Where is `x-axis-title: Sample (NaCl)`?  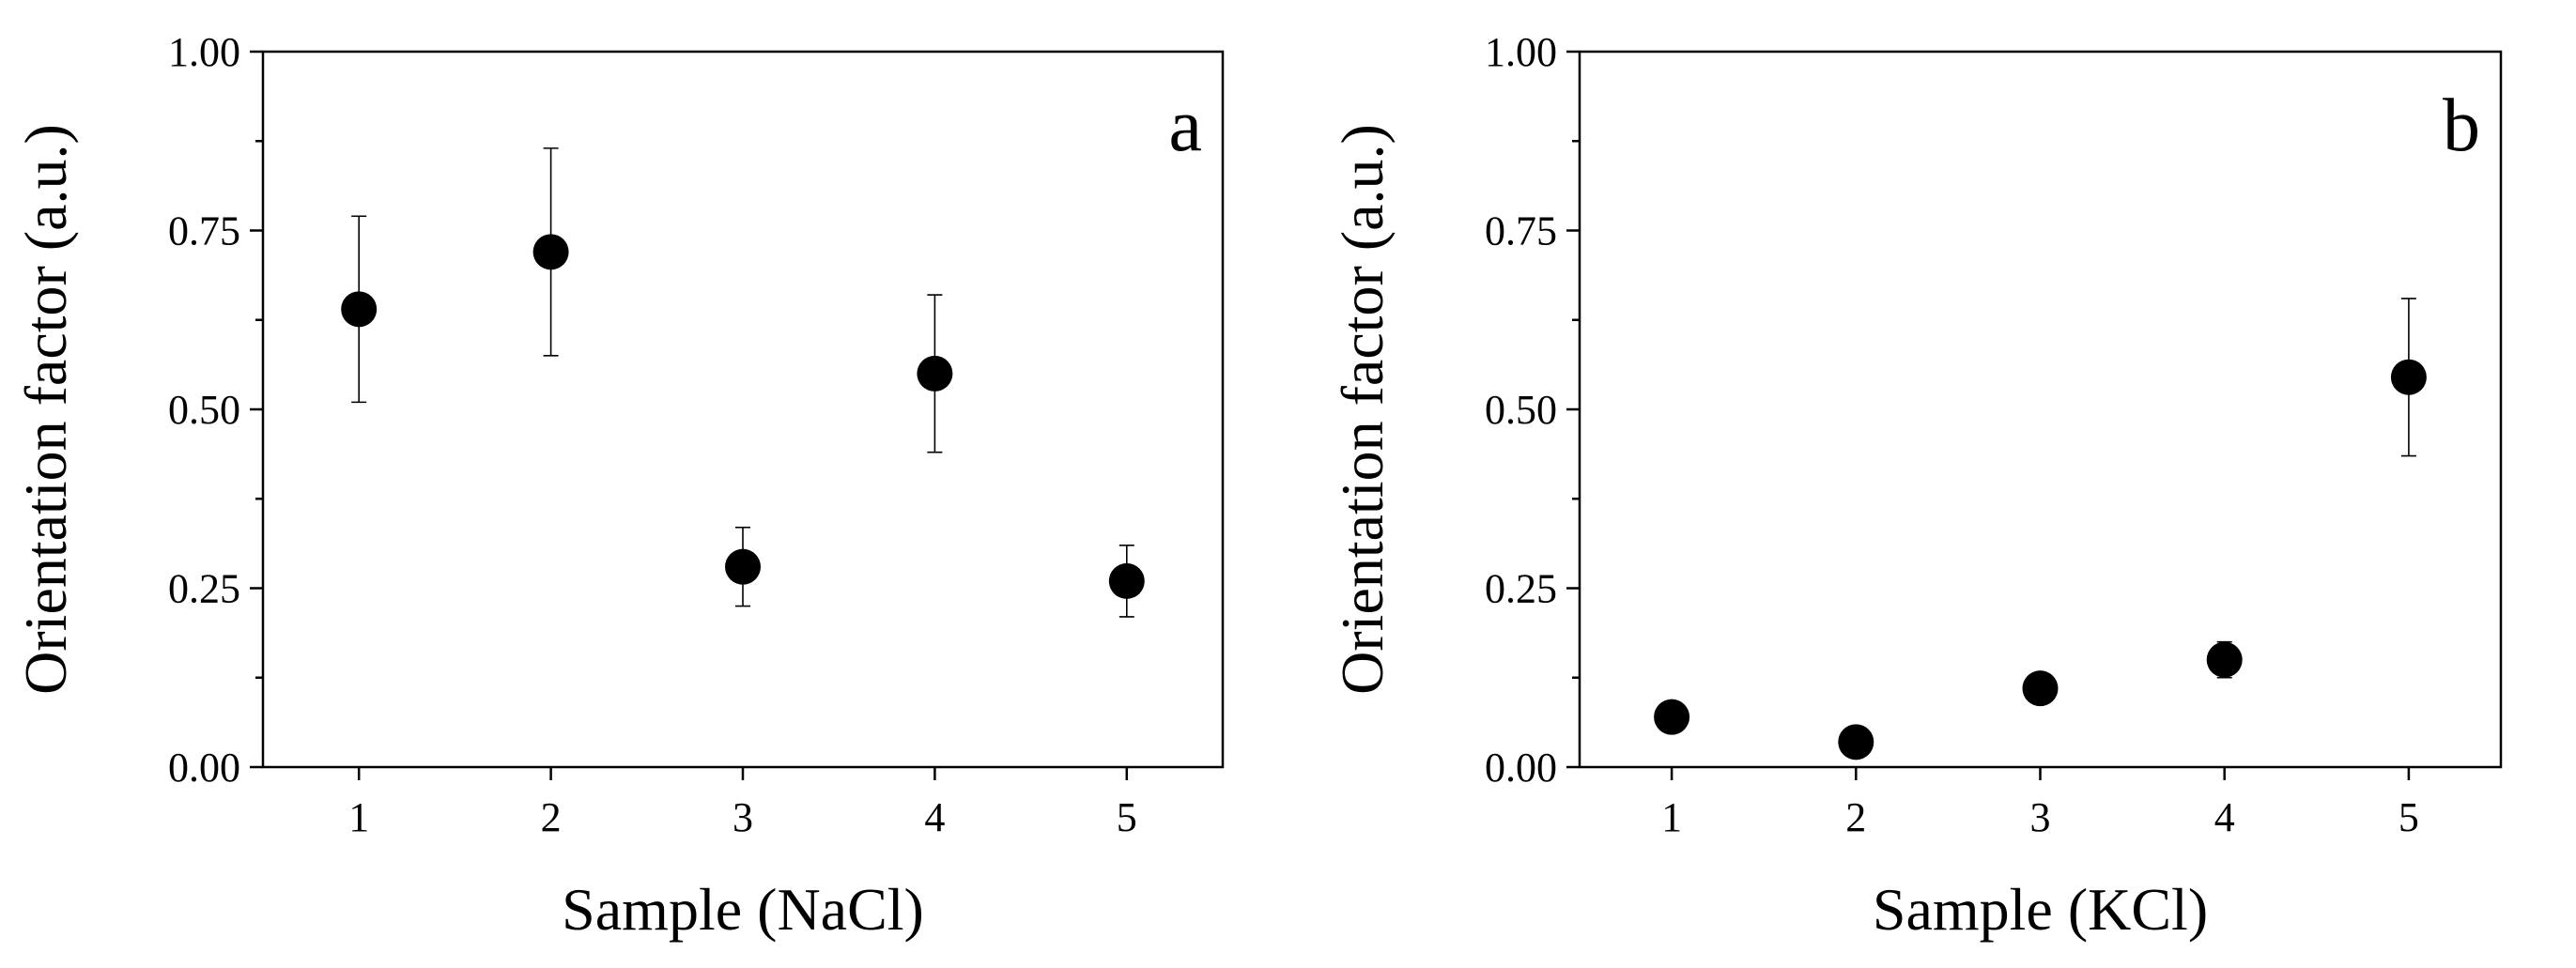
x-axis-title: Sample (NaCl) is located at coordinates (743, 909).